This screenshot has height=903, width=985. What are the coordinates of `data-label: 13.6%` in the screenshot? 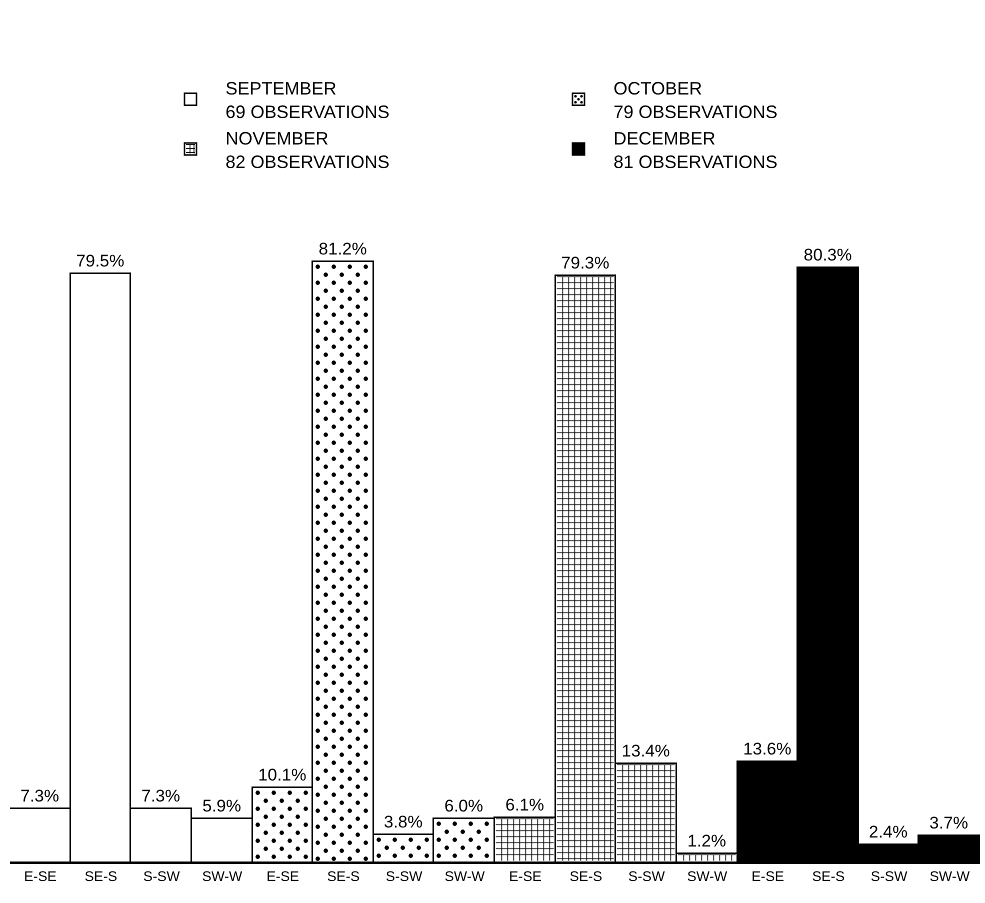 It's located at (767, 748).